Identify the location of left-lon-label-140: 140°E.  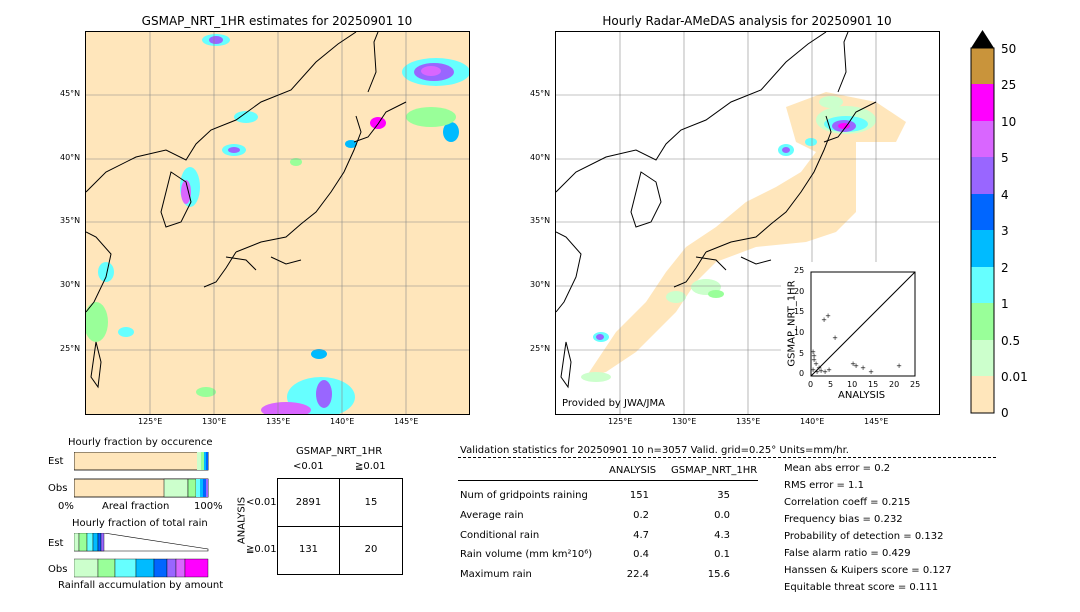
(342, 421).